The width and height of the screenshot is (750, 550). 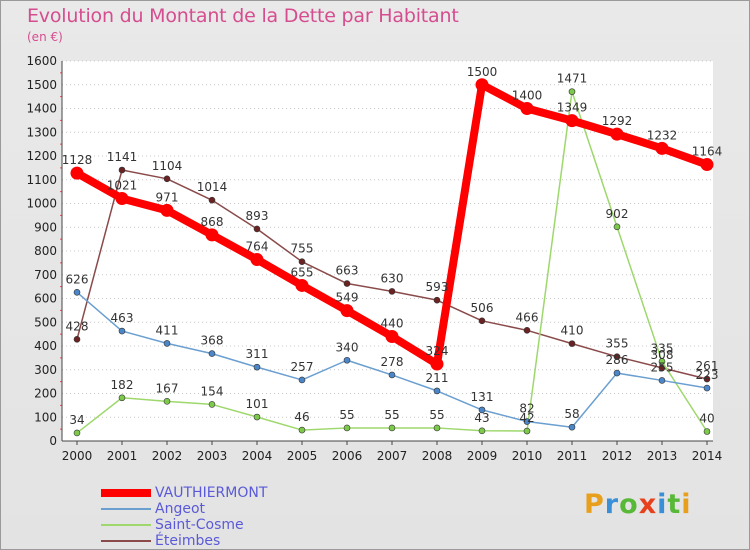 I want to click on data-label: 626, so click(x=77, y=279).